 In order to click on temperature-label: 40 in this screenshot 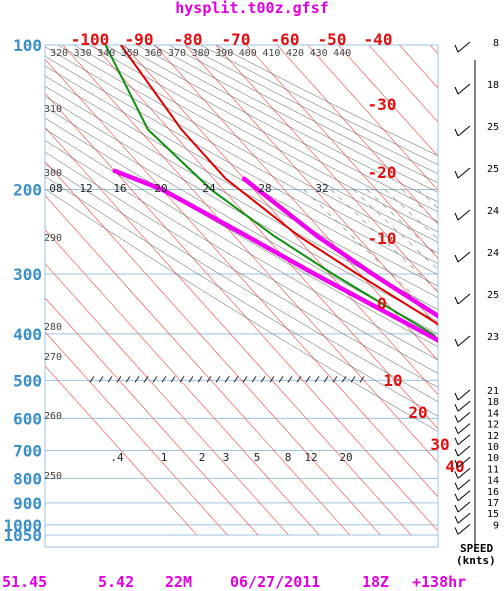, I will do `click(454, 466)`.